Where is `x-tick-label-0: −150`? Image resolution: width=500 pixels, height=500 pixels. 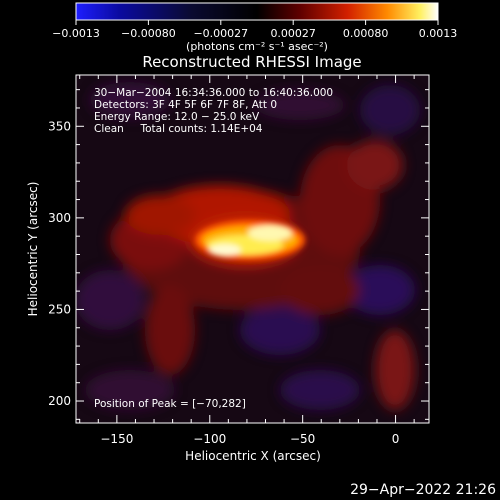
x-tick-label-0: −150 is located at coordinates (116, 439).